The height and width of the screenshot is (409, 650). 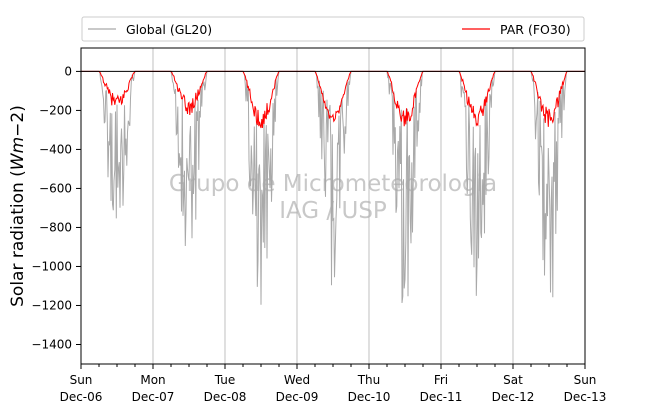 I want to click on y-axis: 0 −200 −400 −600 −800 −1000 −1200 −1400, so click(x=56, y=207).